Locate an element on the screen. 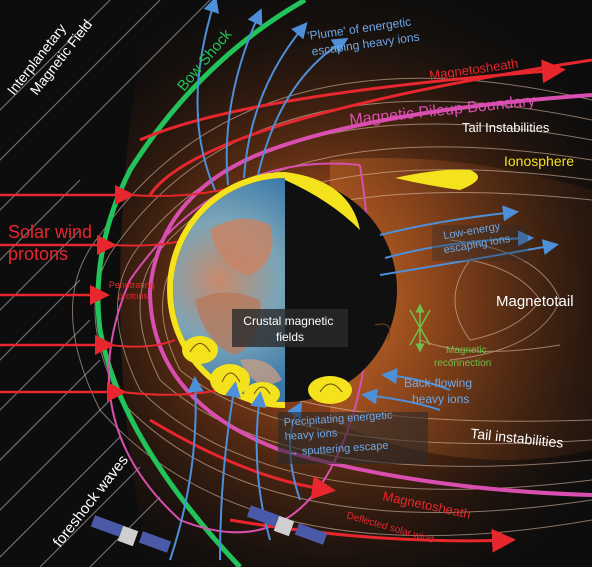  low-energy-ion-arrows is located at coordinates (469, 240).